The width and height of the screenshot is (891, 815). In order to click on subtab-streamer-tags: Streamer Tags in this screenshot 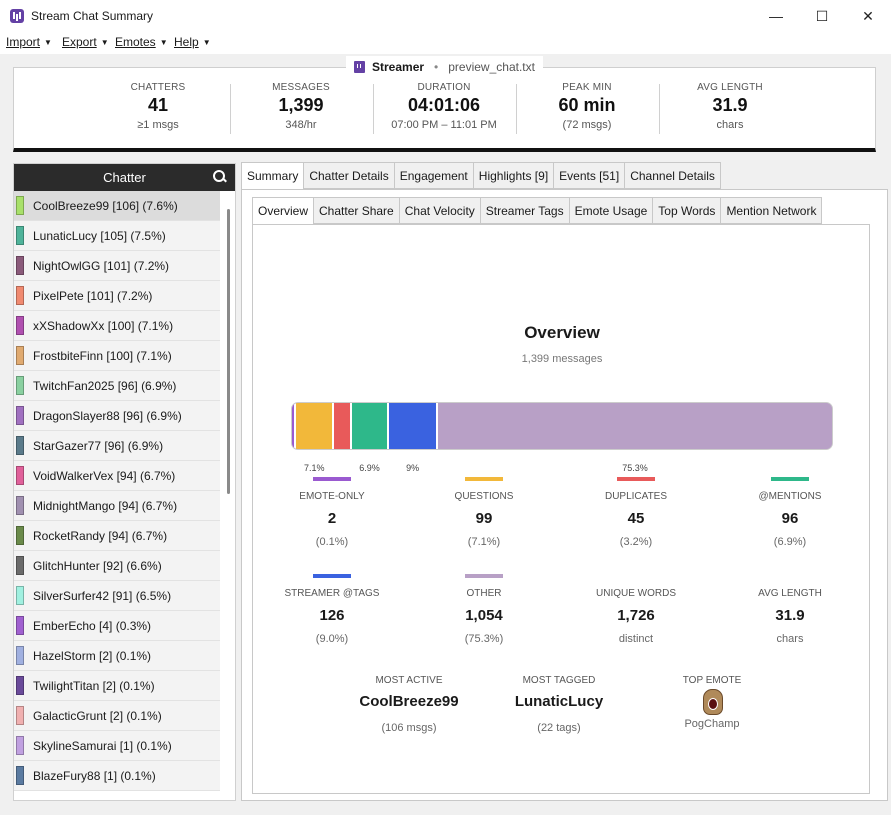, I will do `click(525, 210)`.